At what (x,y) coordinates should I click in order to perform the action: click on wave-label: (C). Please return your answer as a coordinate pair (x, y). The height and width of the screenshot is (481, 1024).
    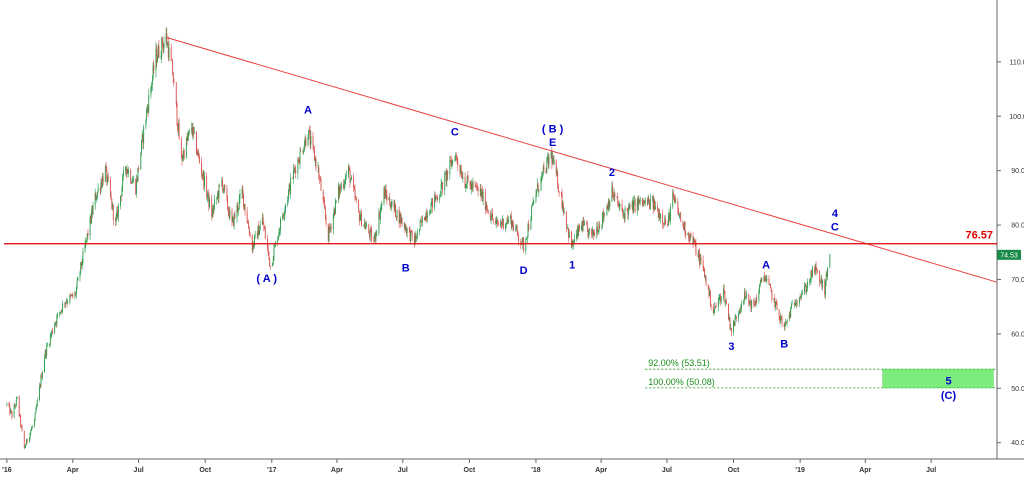
    Looking at the image, I should click on (949, 396).